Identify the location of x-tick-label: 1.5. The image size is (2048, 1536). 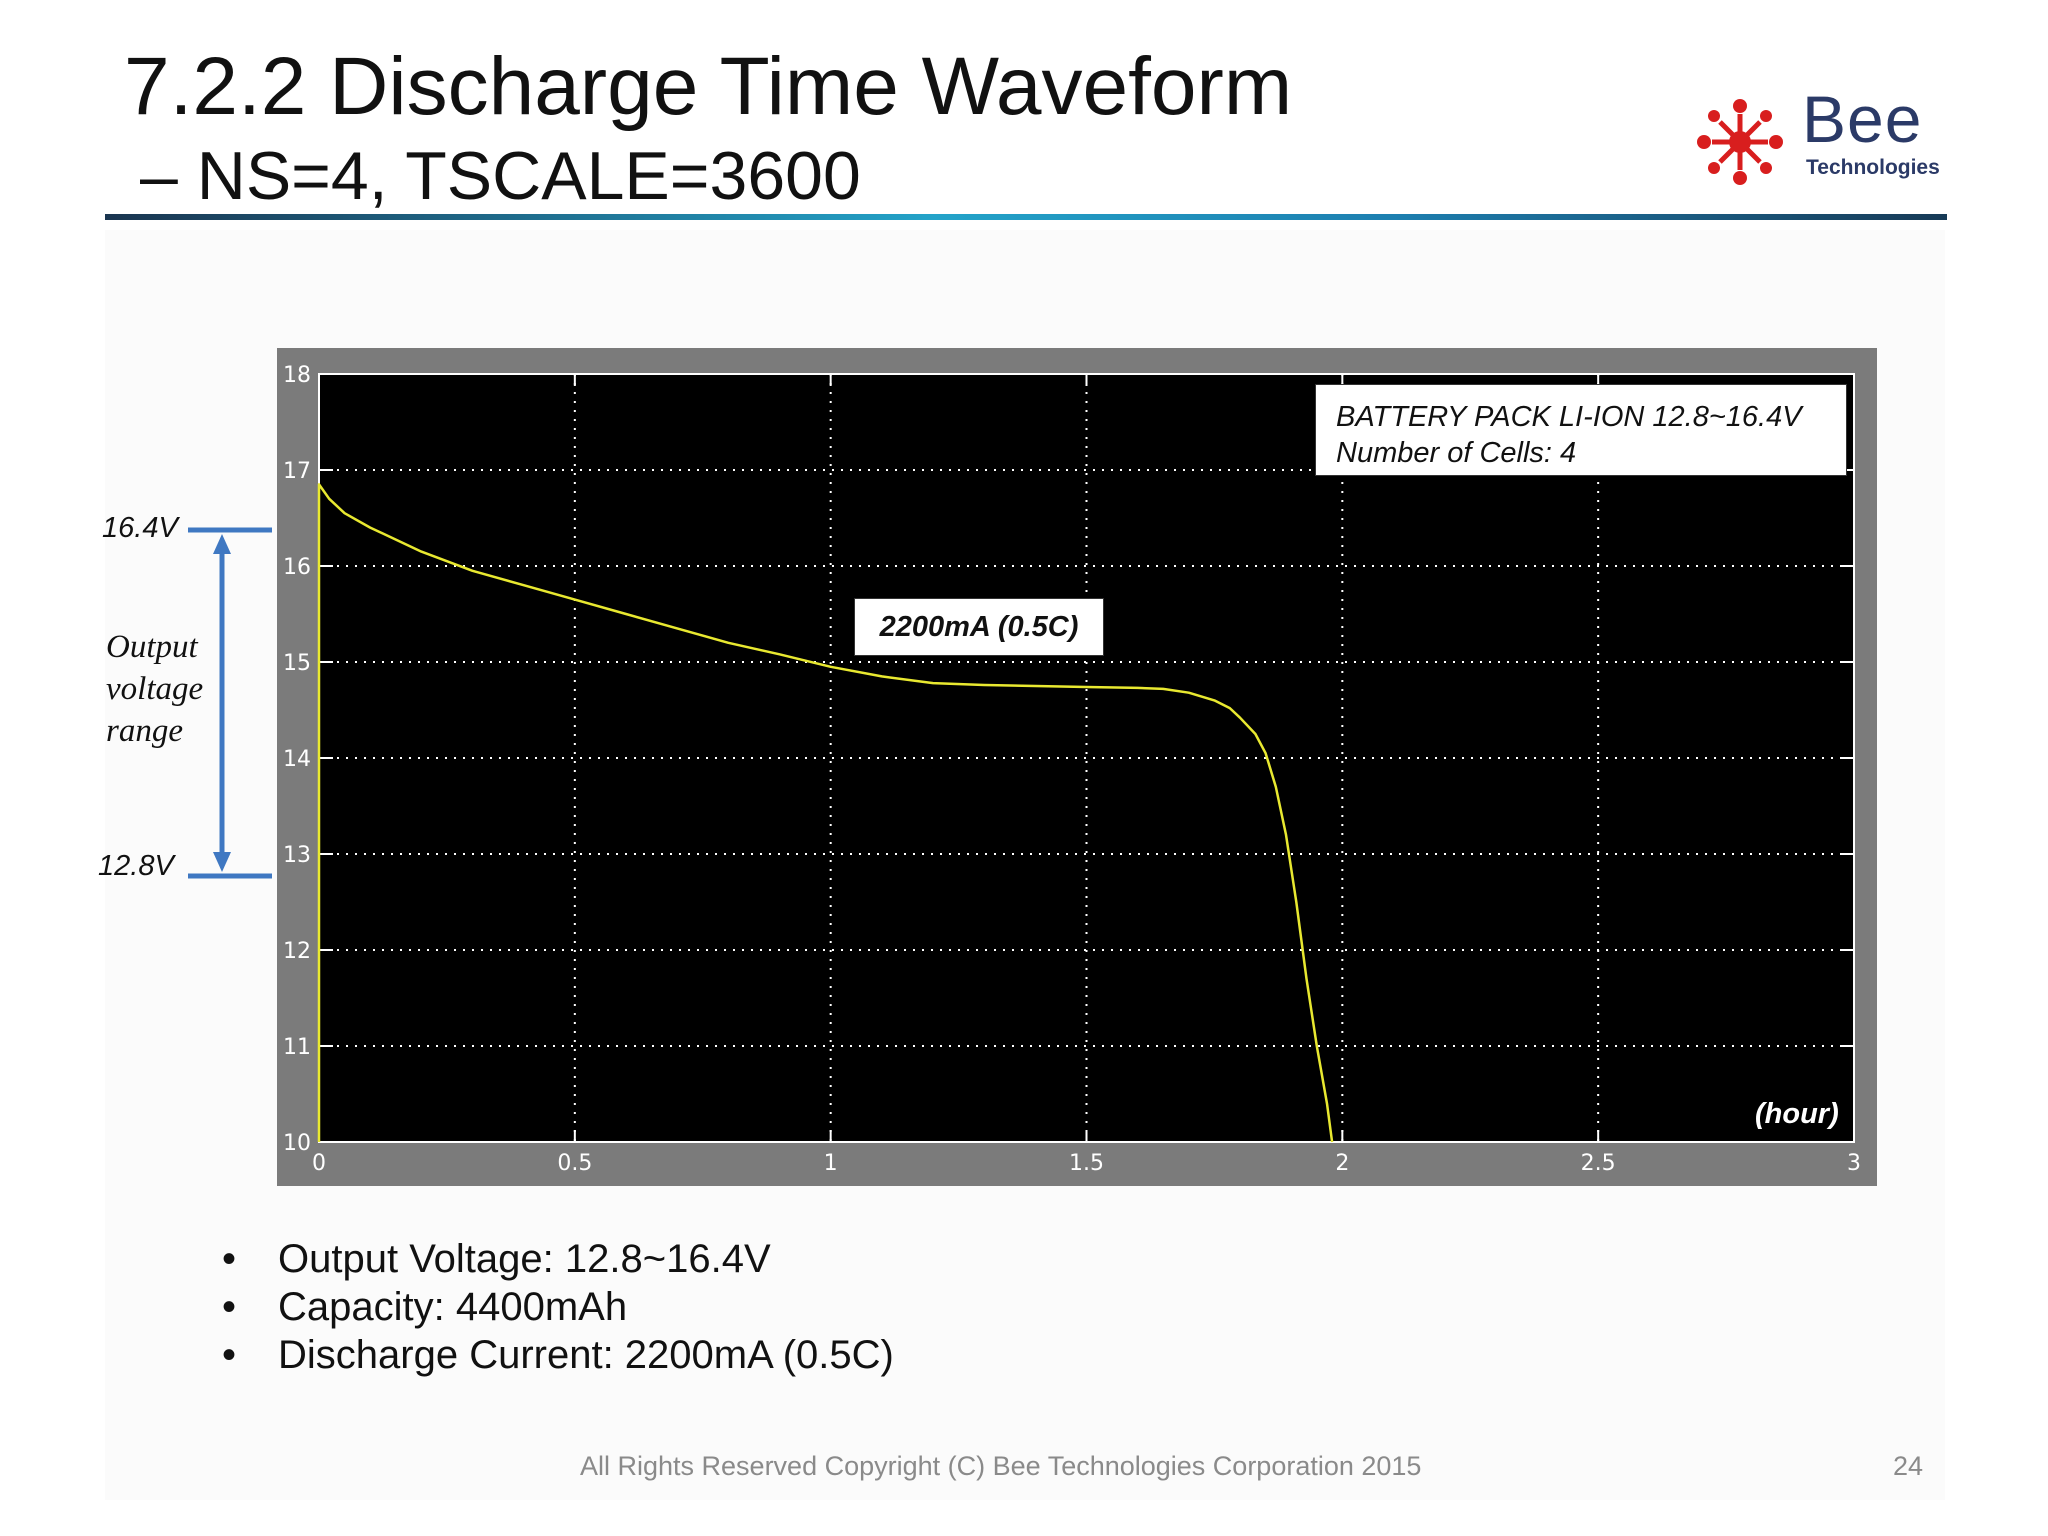
(1086, 1163).